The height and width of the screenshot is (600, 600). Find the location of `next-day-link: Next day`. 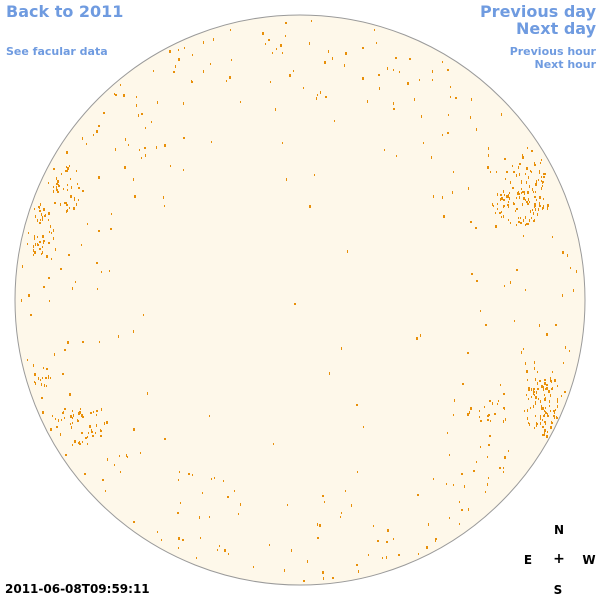

next-day-link: Next day is located at coordinates (556, 28).